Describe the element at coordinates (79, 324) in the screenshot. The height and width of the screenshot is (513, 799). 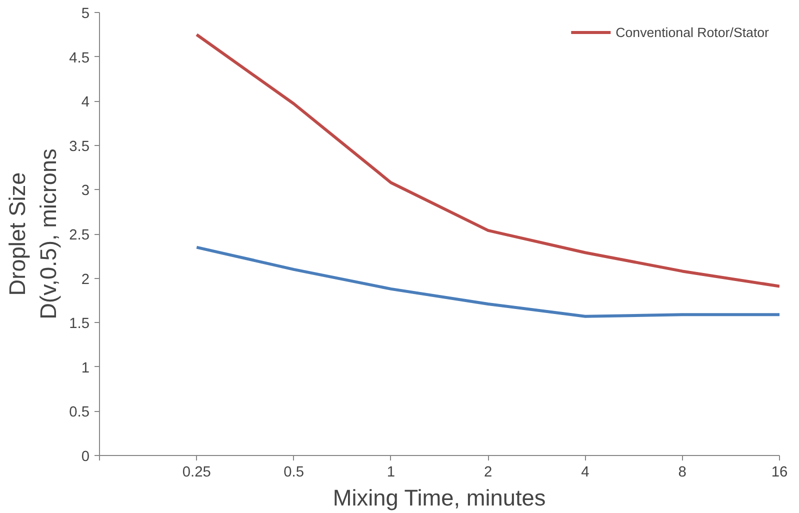
I see `y-tick-label: 1.5` at that location.